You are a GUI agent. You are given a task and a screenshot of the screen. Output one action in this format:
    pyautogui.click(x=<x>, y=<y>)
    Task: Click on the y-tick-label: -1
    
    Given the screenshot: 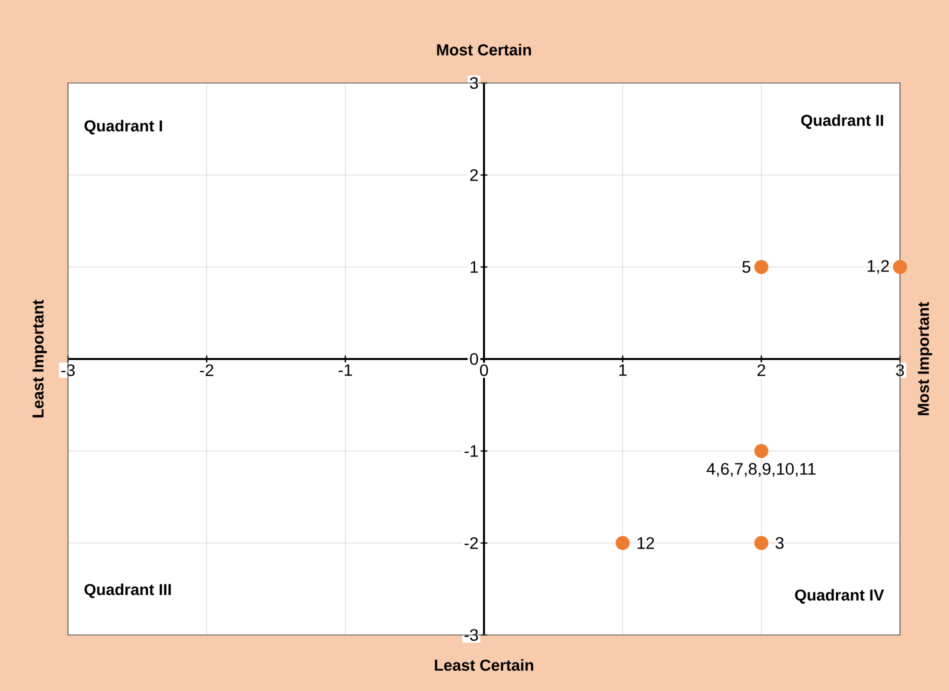 What is the action you would take?
    pyautogui.click(x=471, y=451)
    